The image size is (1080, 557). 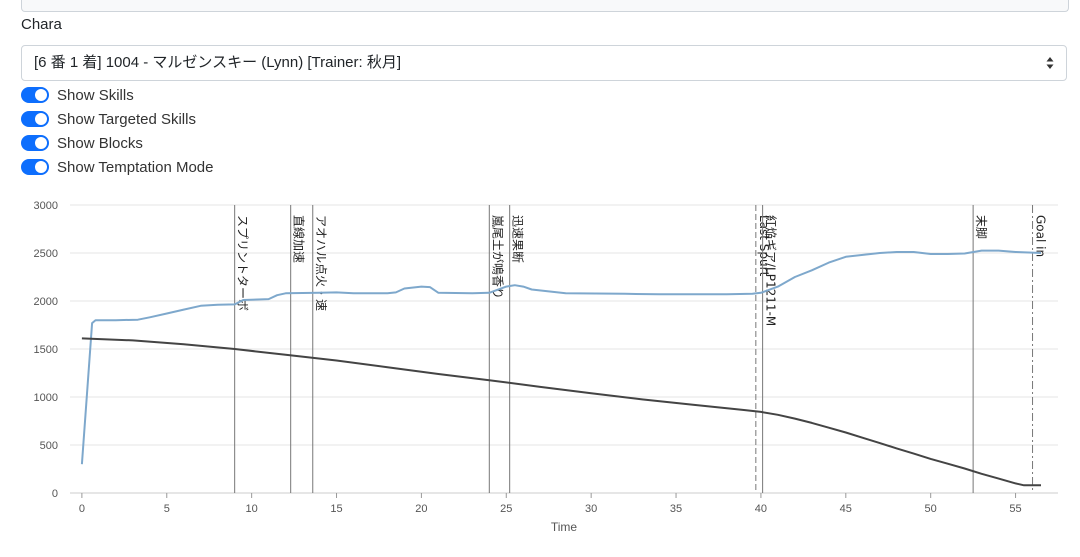 What do you see at coordinates (1015, 509) in the screenshot?
I see `x-tick-label: 55` at bounding box center [1015, 509].